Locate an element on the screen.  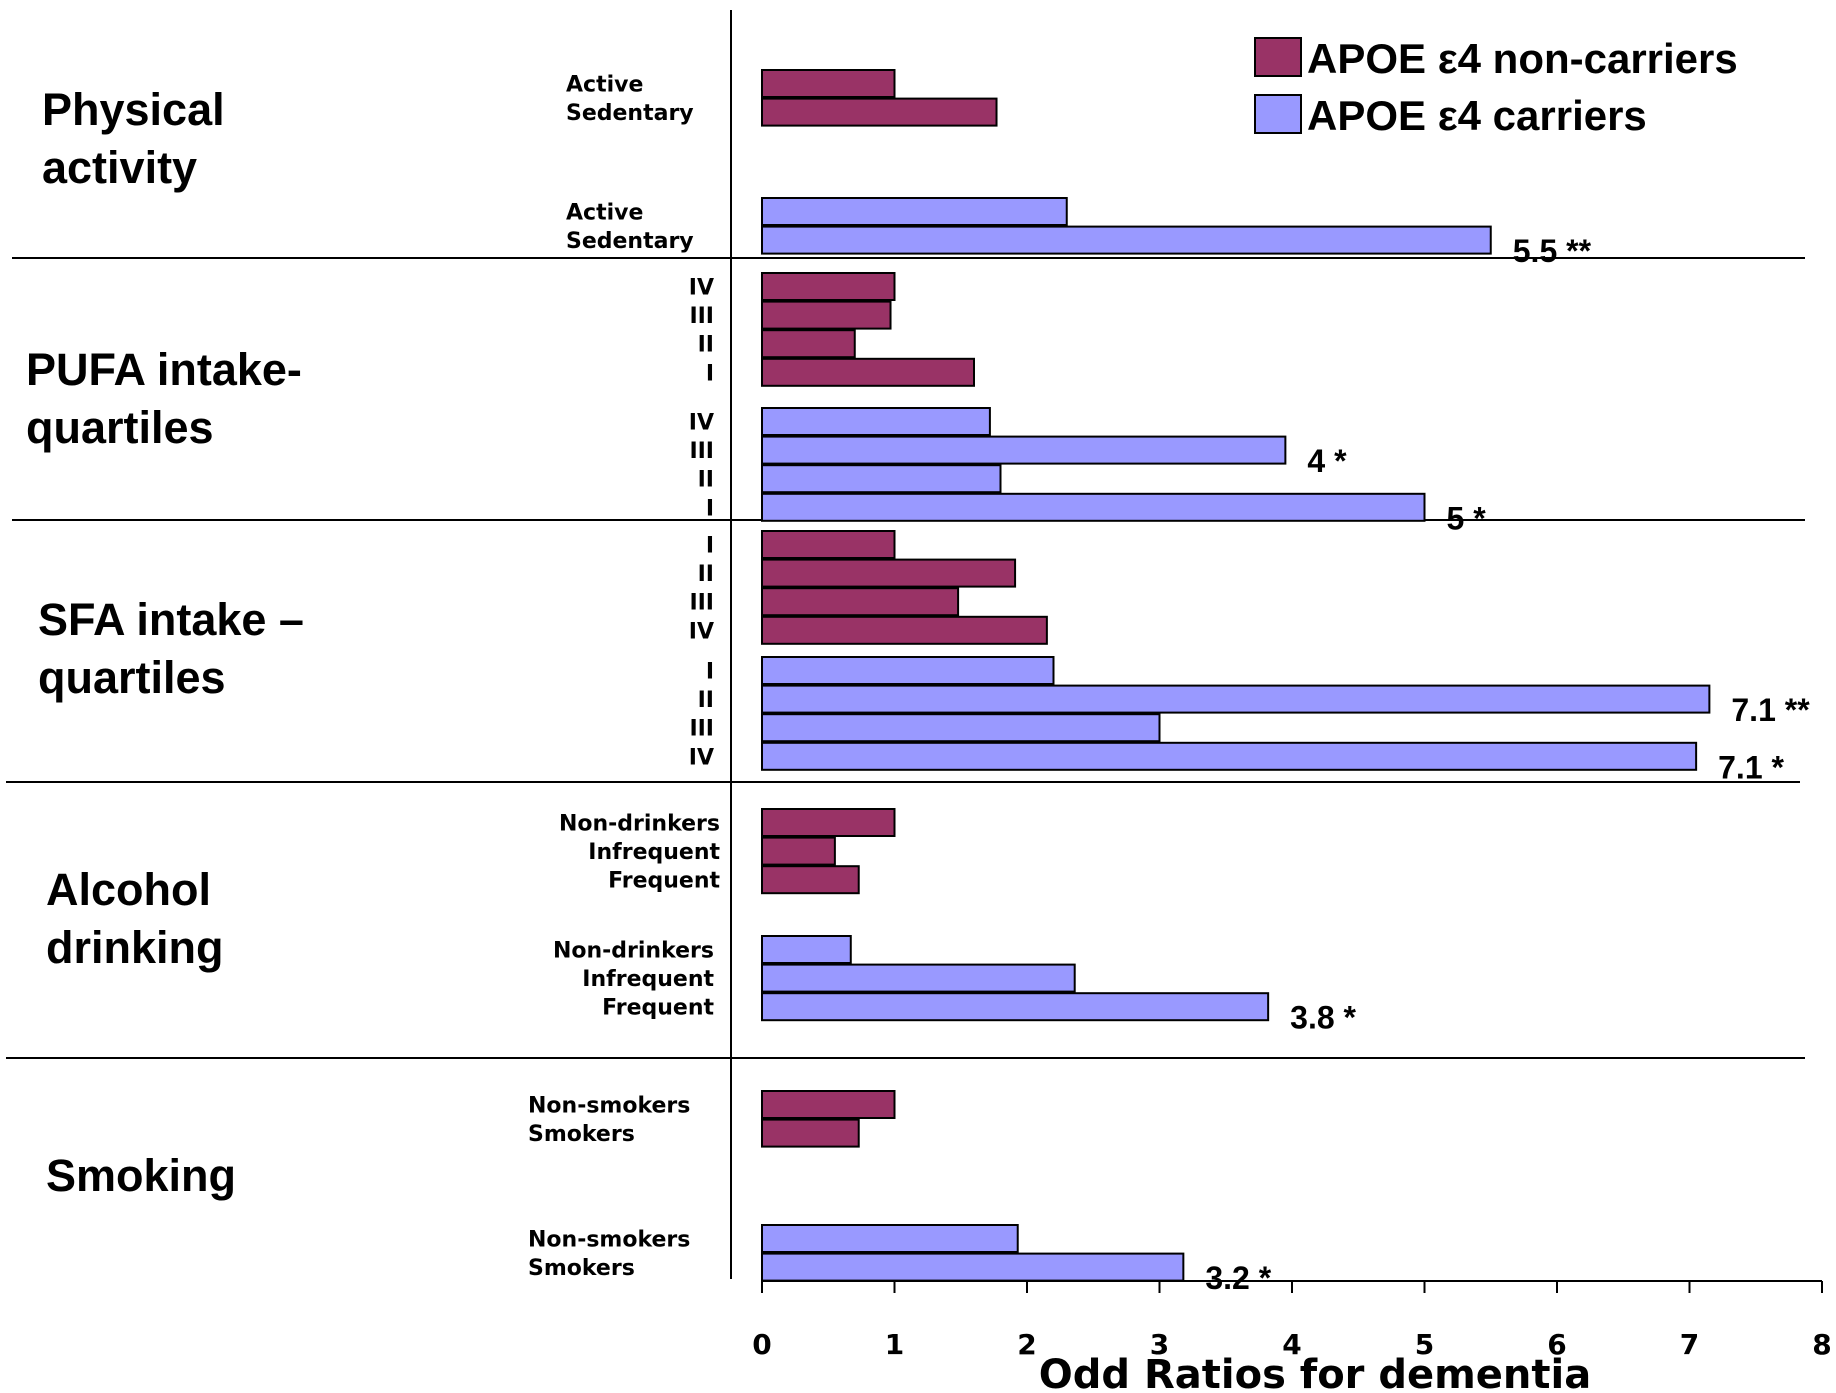
group-title: SFA intake – quartiles is located at coordinates (171, 648).